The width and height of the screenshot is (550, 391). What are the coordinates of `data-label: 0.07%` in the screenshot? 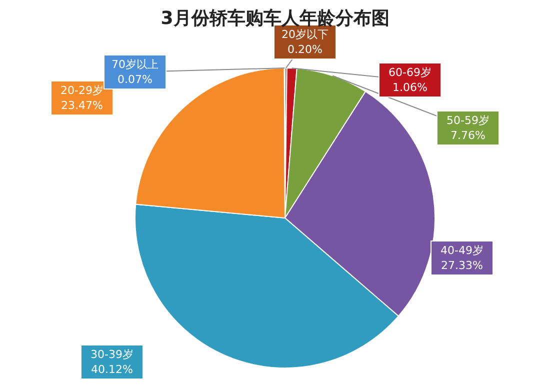 It's located at (135, 79).